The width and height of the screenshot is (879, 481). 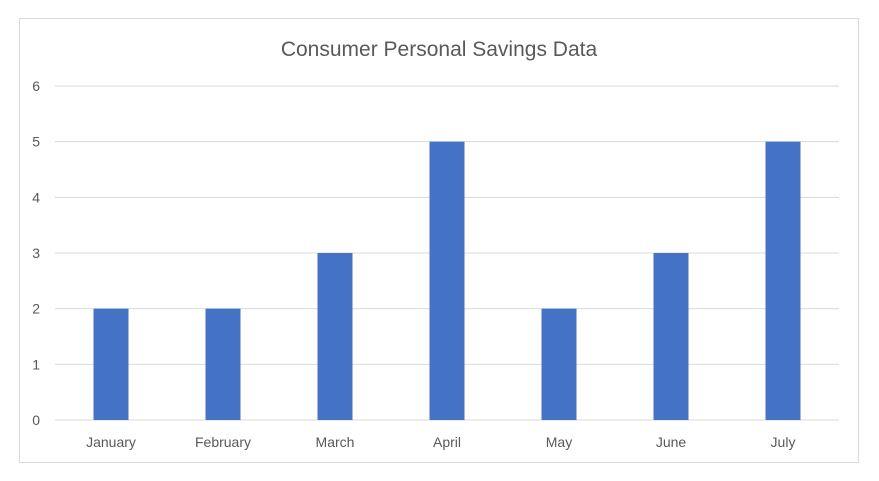 I want to click on bar-january, so click(x=111, y=364).